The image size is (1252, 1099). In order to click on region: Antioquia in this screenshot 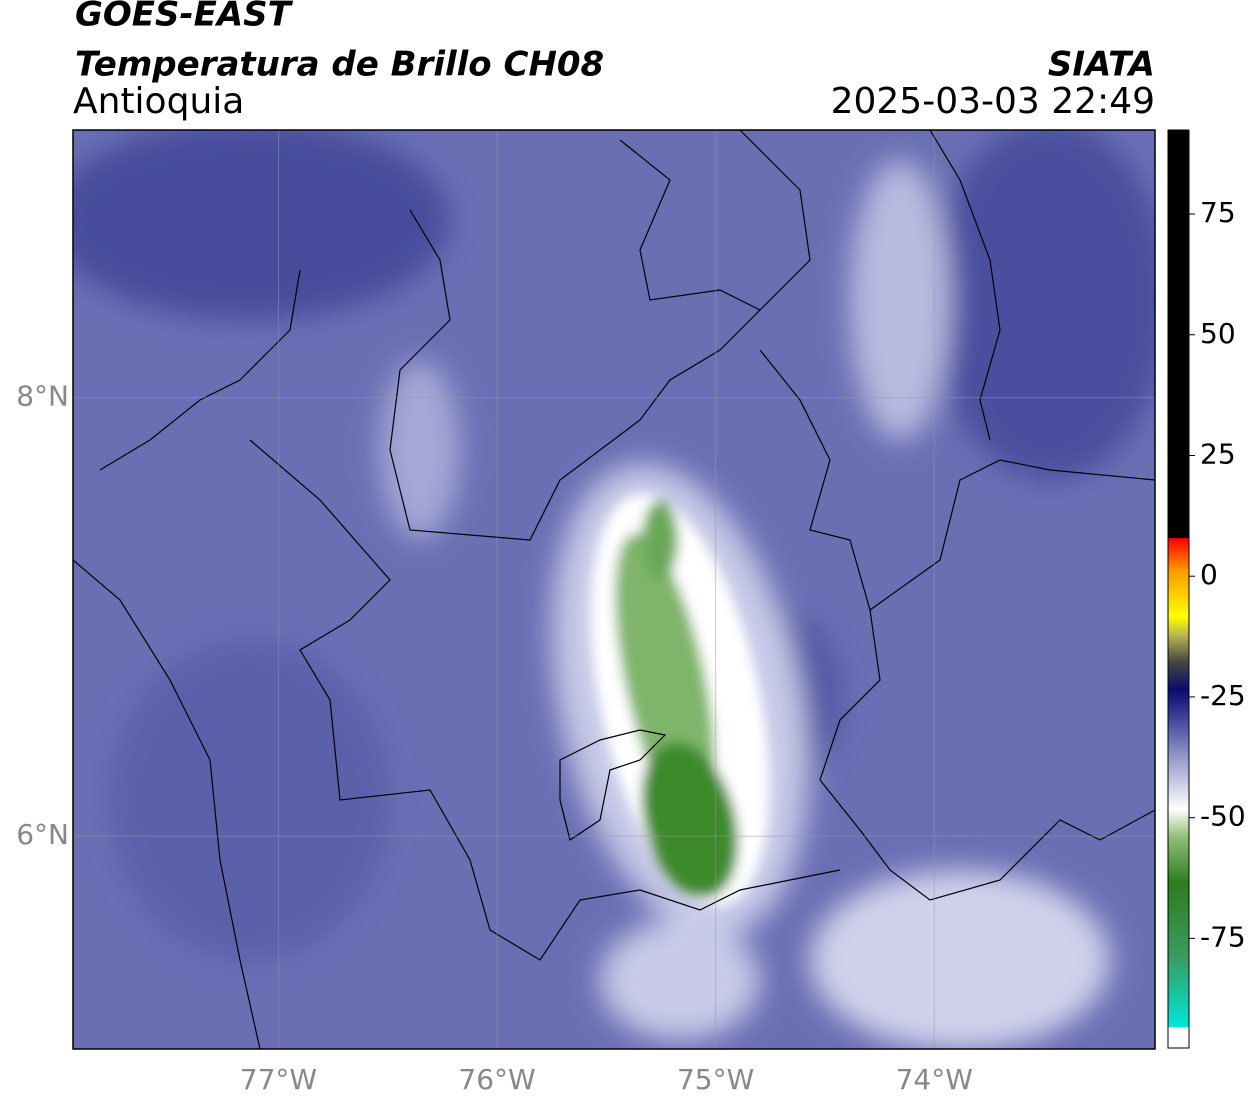, I will do `click(158, 101)`.